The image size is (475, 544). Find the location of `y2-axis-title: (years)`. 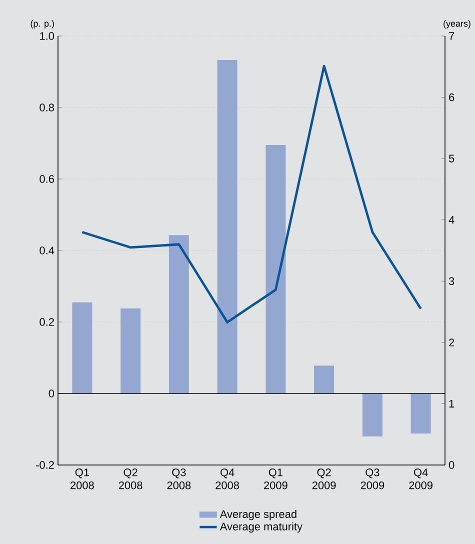

y2-axis-title: (years) is located at coordinates (457, 24).